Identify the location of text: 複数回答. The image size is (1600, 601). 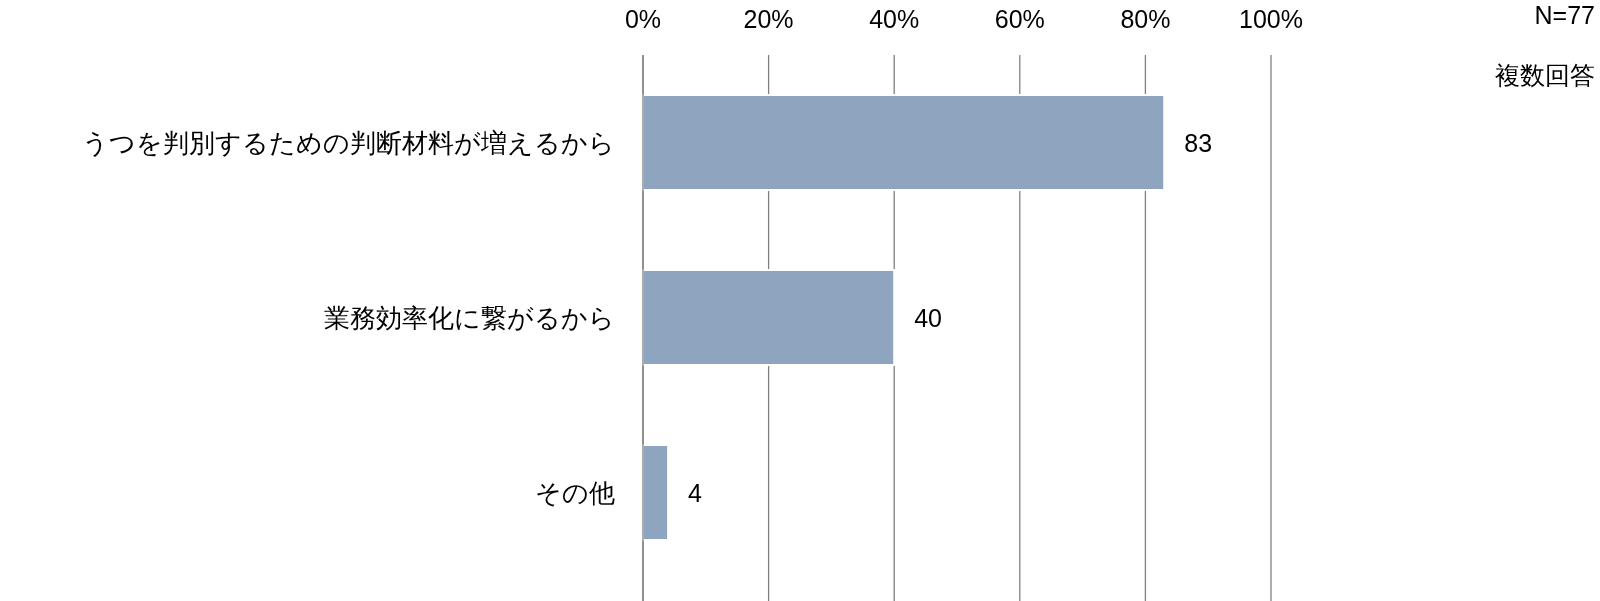
(1545, 75).